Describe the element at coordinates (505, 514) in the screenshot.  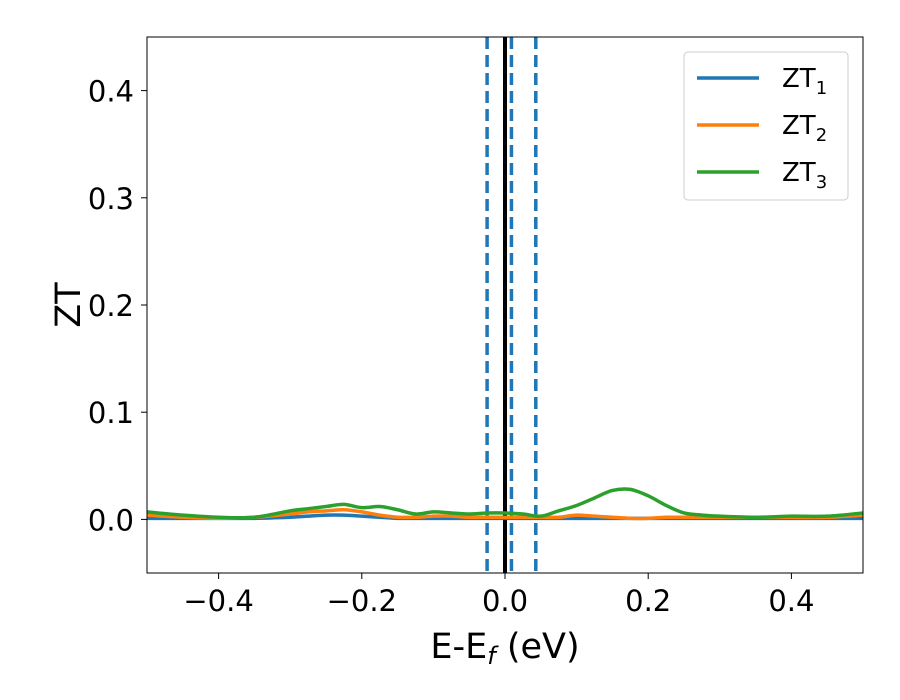
I see `series-line-zt2` at that location.